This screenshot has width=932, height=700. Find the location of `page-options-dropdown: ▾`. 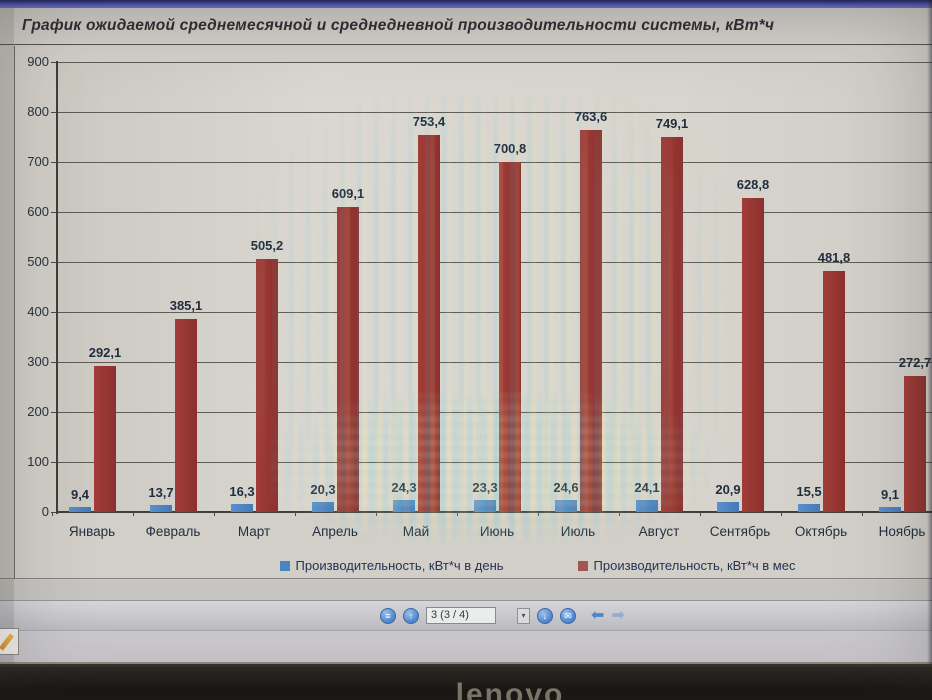

page-options-dropdown: ▾ is located at coordinates (523, 615).